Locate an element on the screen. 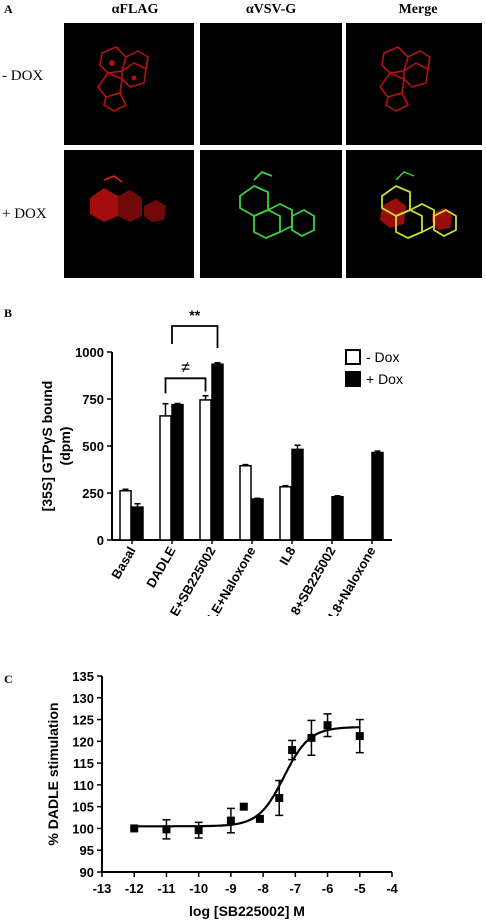 The height and width of the screenshot is (920, 486). y-tick-label: 90 is located at coordinates (87, 872).